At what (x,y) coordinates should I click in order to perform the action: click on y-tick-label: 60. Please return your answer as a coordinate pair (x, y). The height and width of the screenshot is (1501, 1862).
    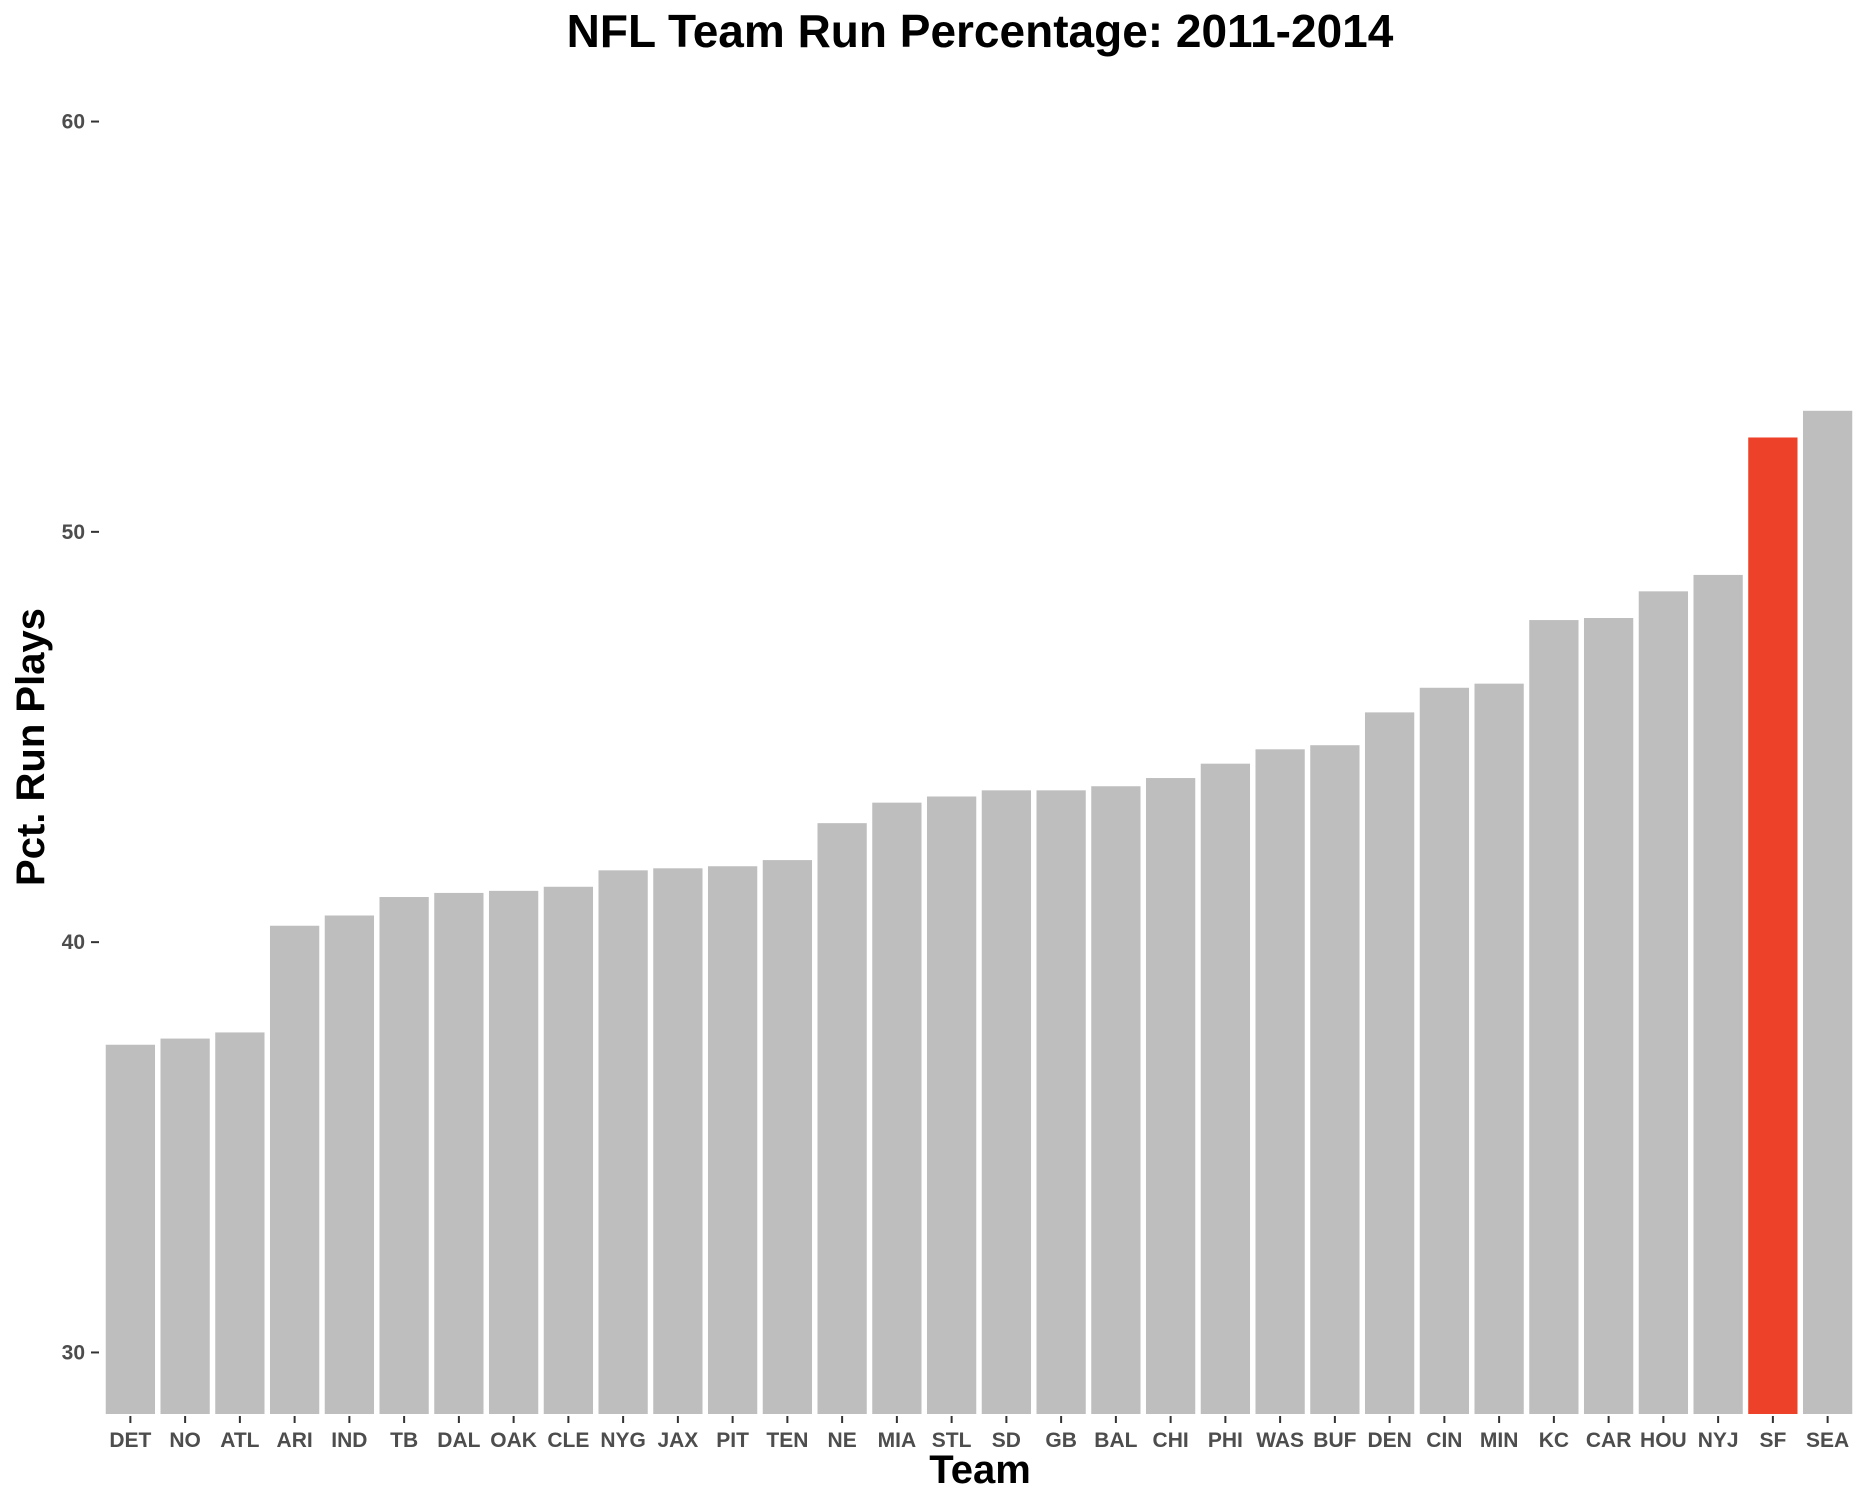
    Looking at the image, I should click on (73, 122).